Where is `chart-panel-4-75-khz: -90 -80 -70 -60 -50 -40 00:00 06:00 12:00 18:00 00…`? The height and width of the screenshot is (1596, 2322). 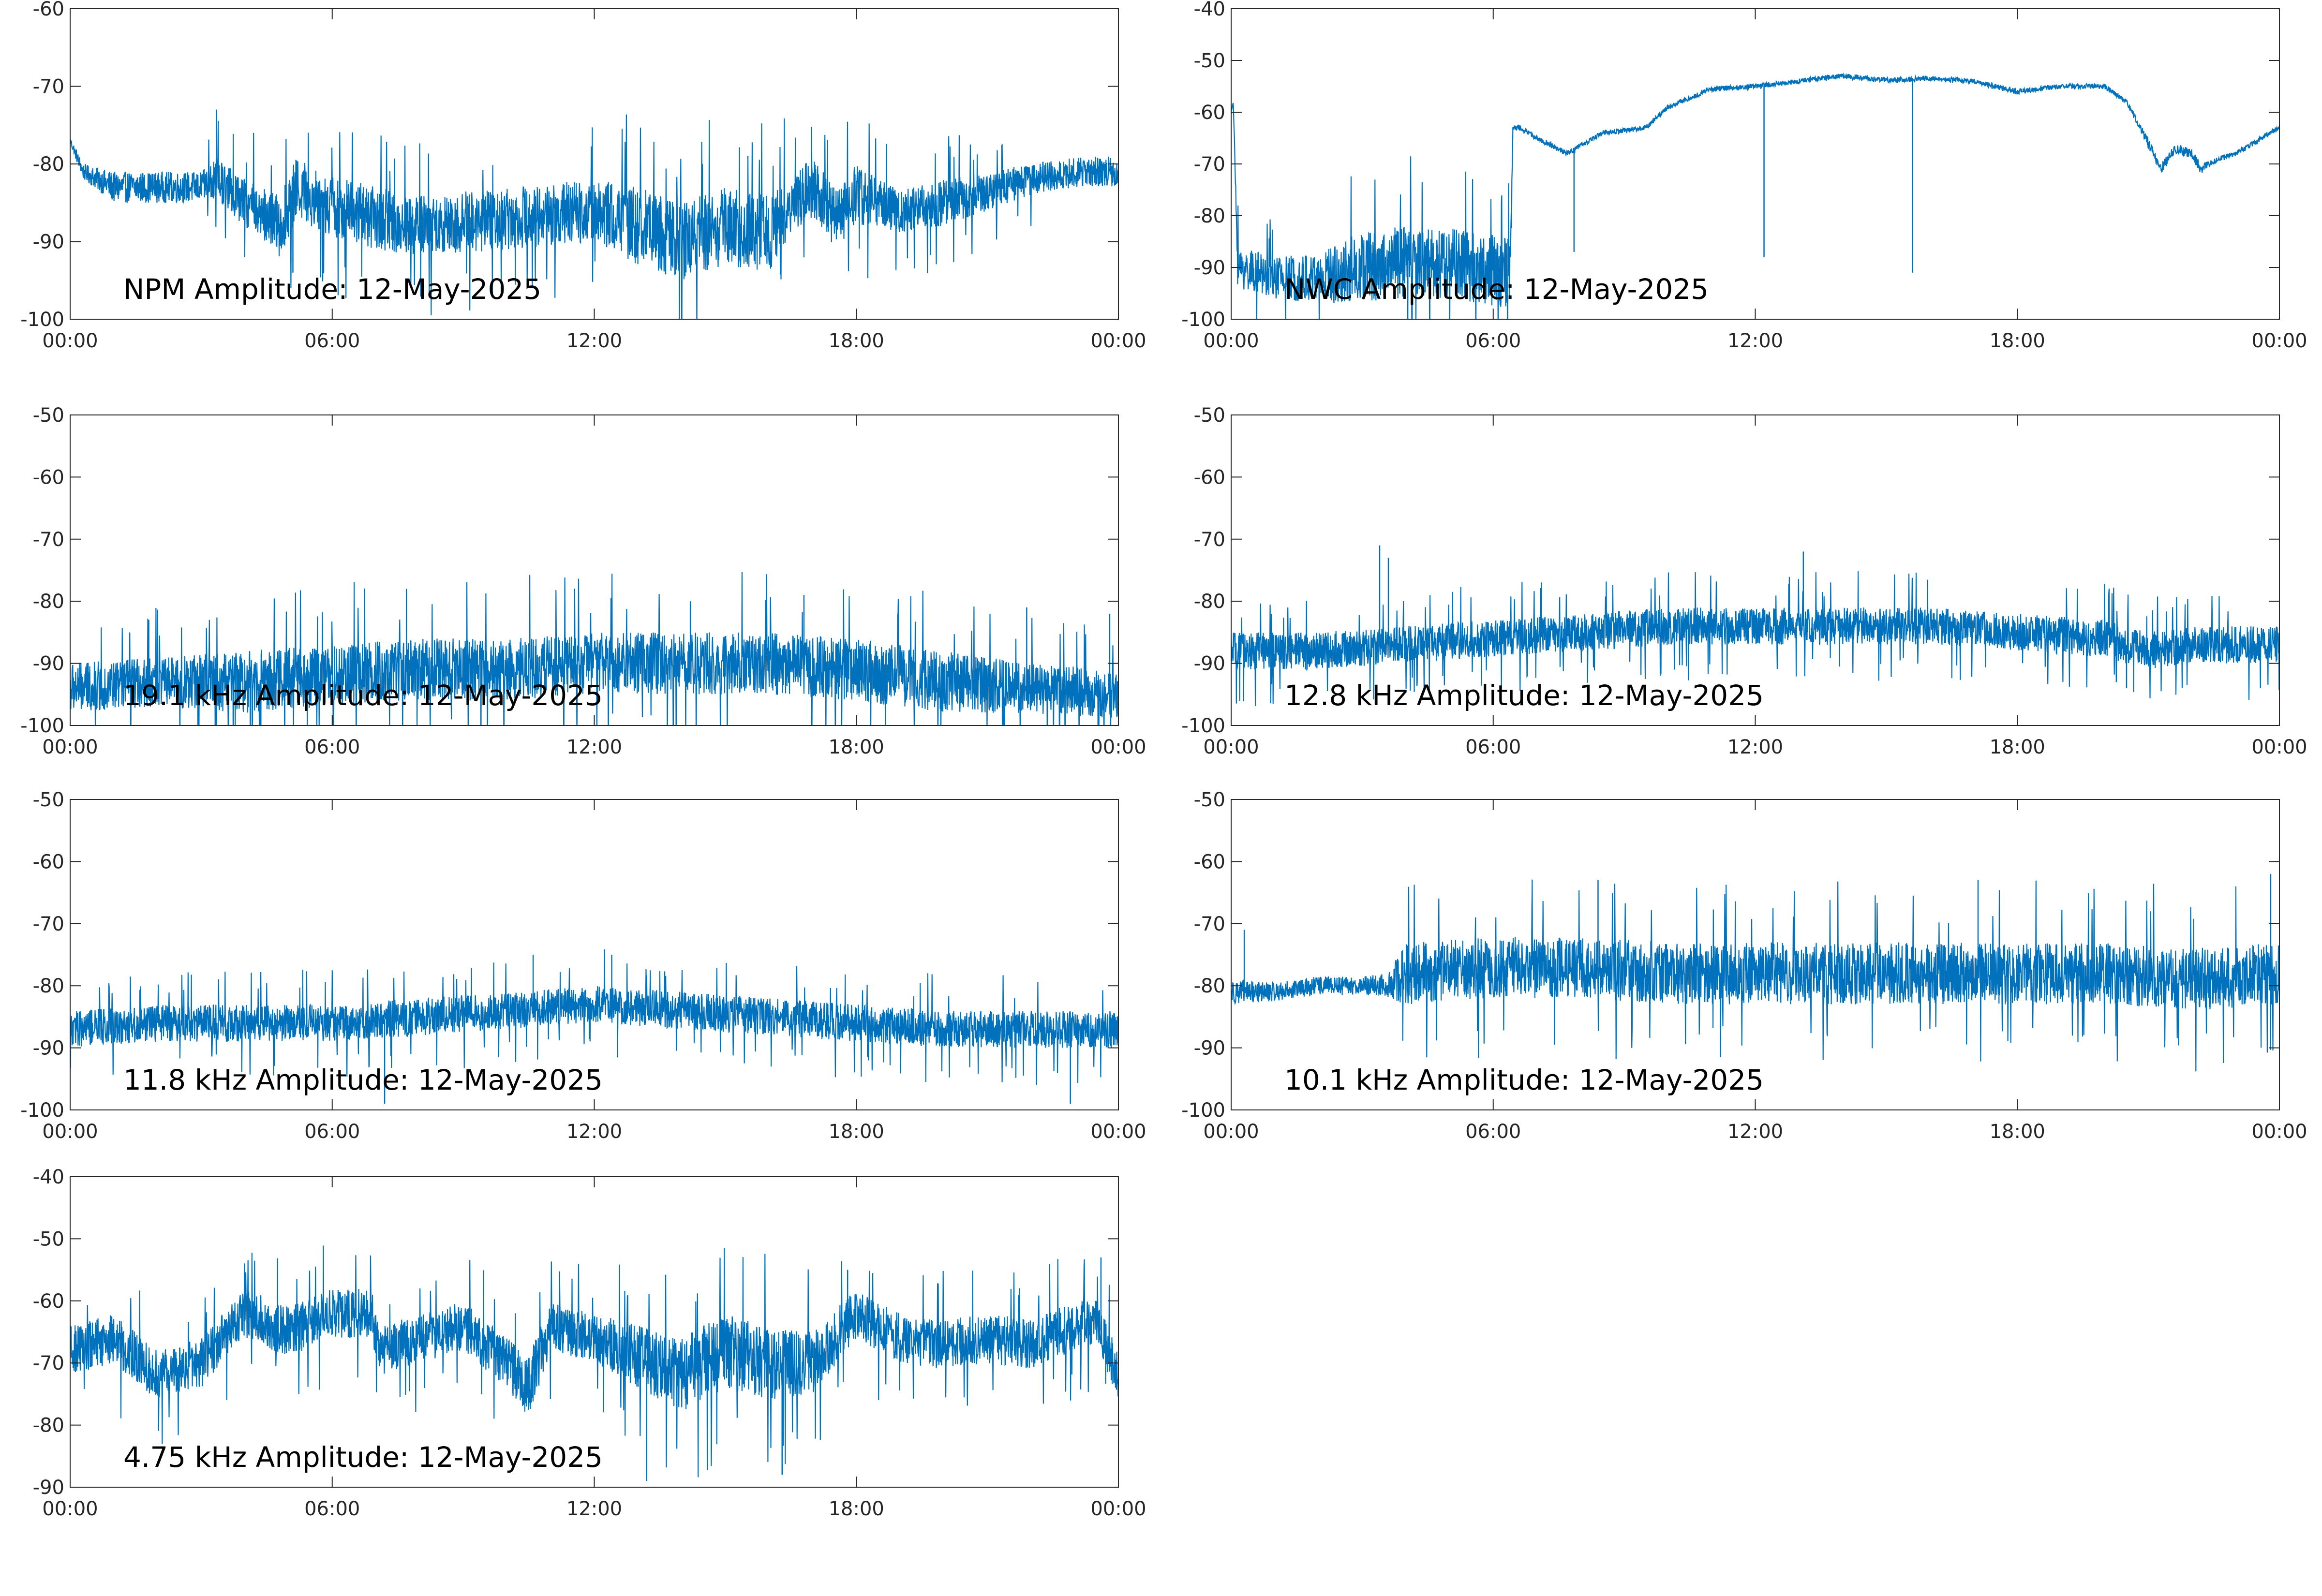 chart-panel-4-75-khz: -90 -80 -70 -60 -50 -40 00:00 06:00 12:00 18:00 00… is located at coordinates (589, 1344).